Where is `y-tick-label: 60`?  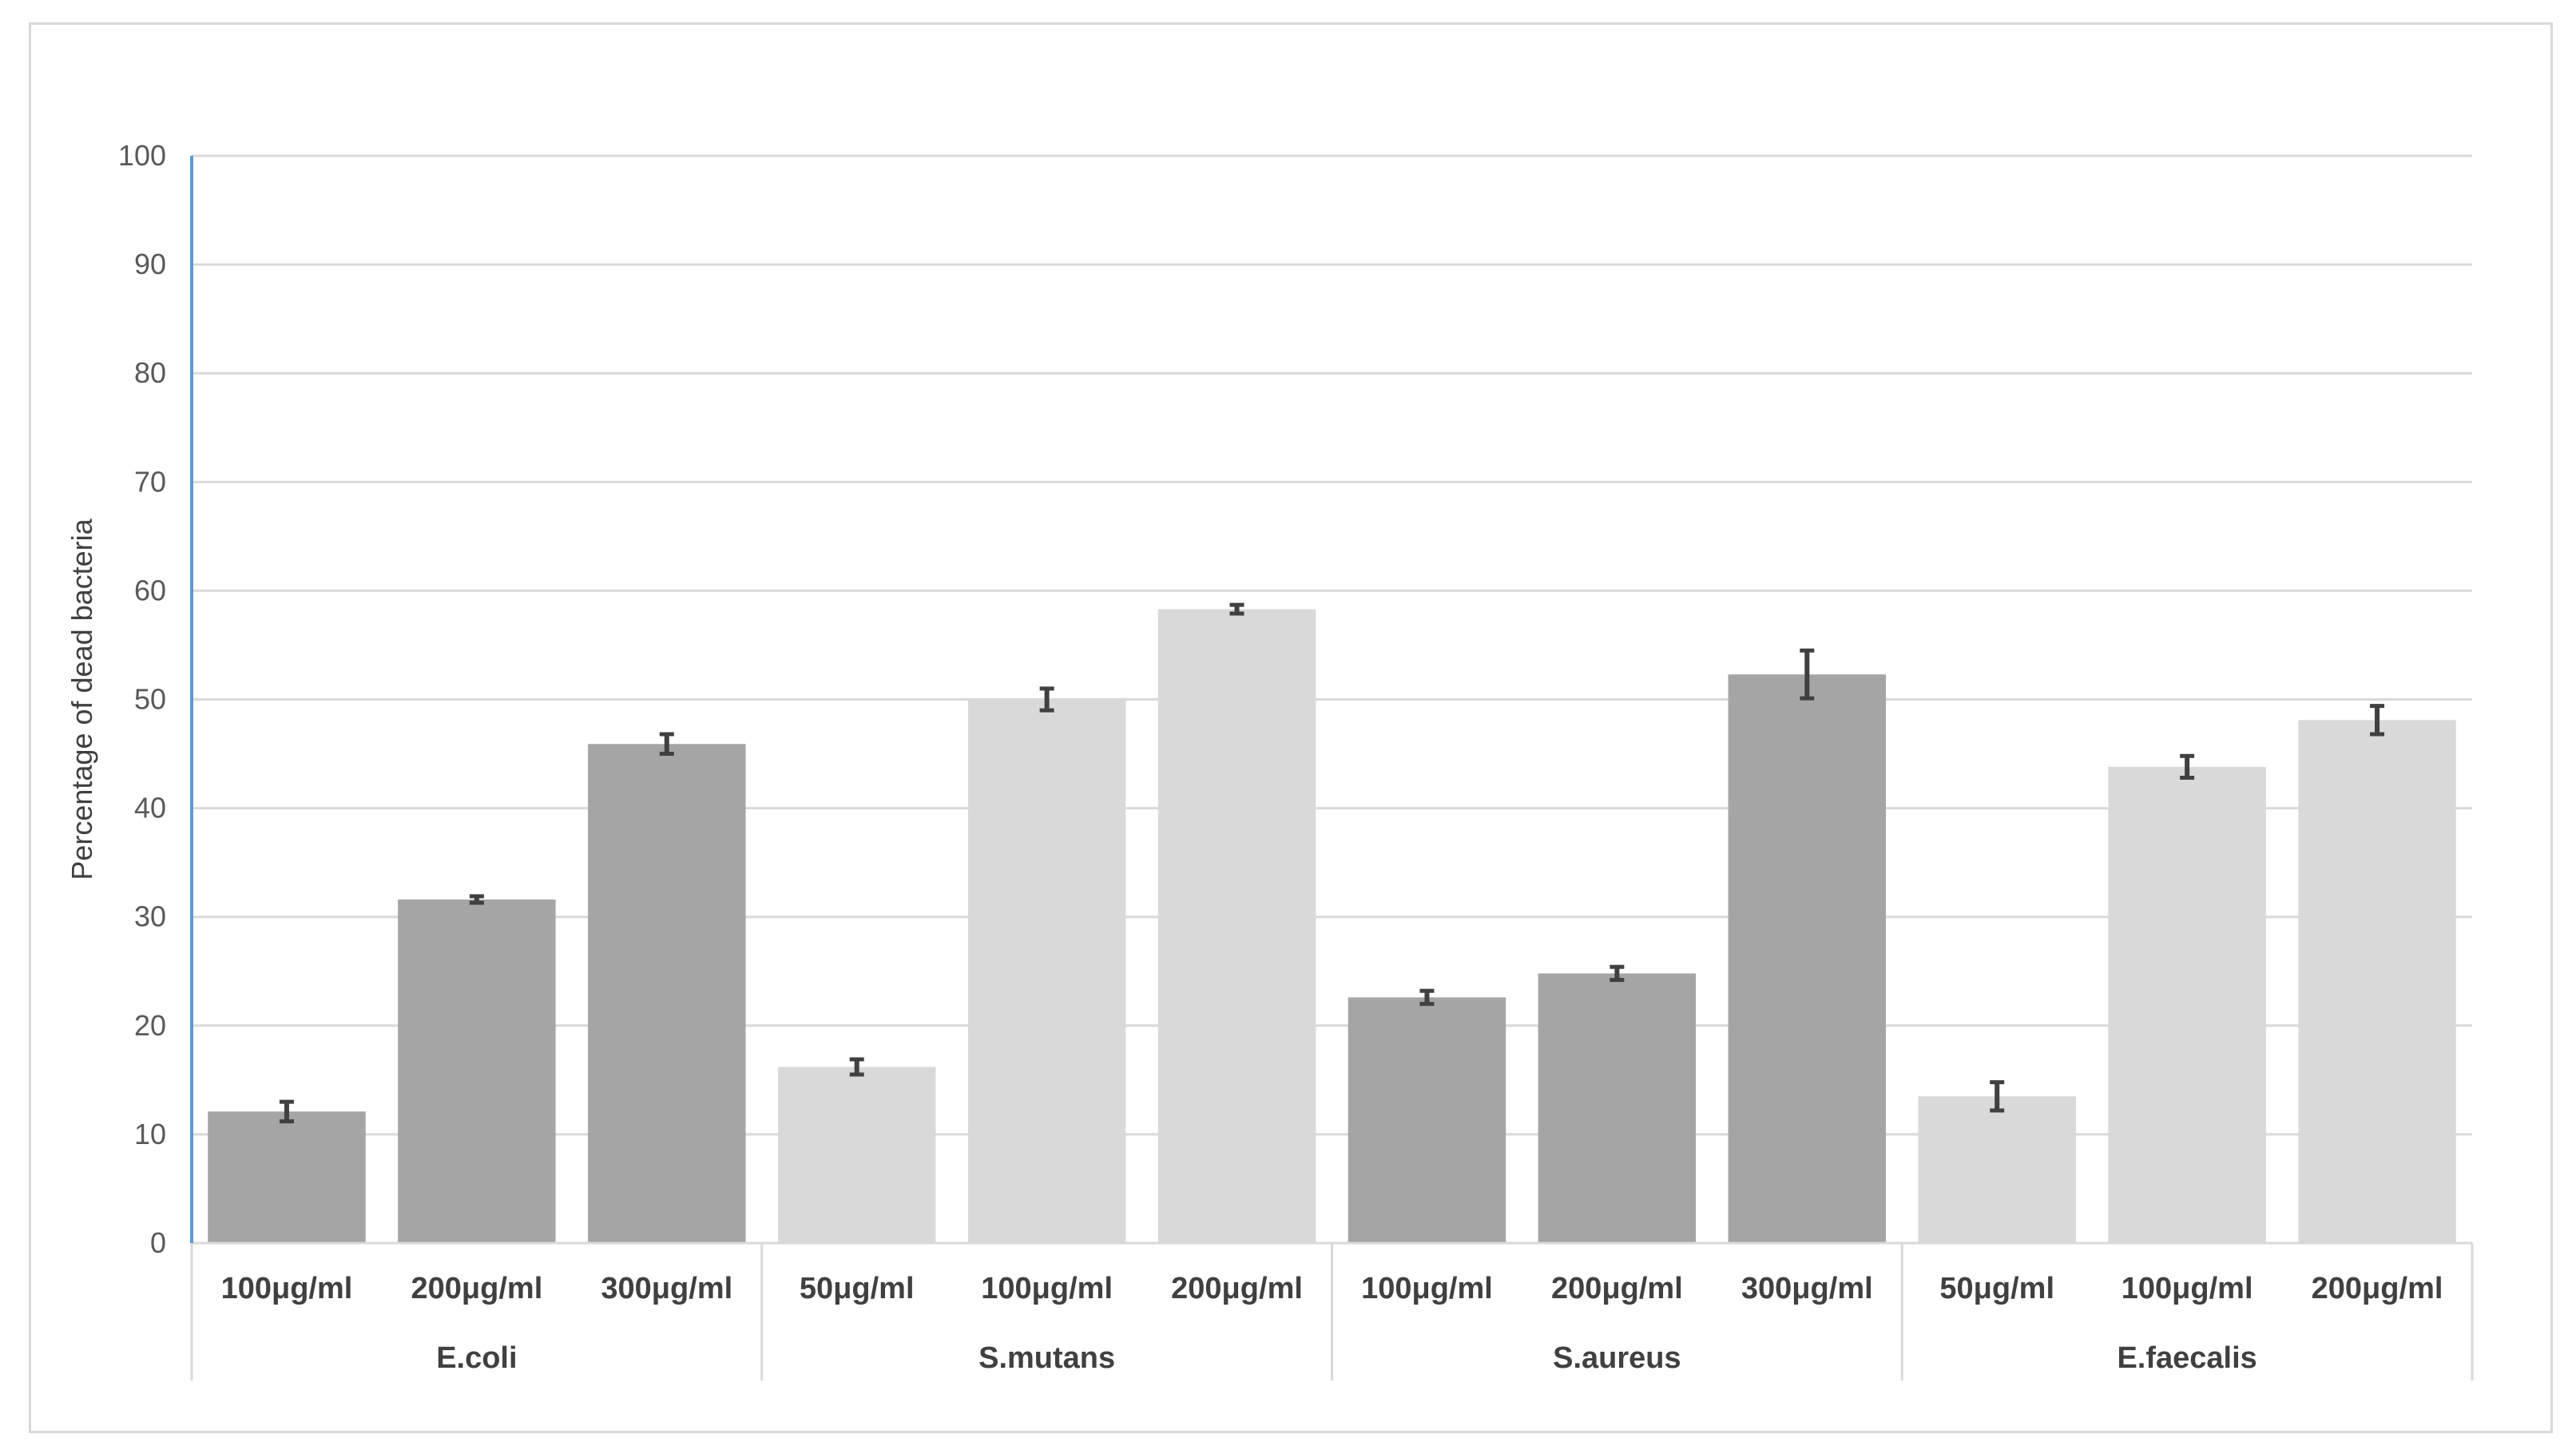 y-tick-label: 60 is located at coordinates (150, 590).